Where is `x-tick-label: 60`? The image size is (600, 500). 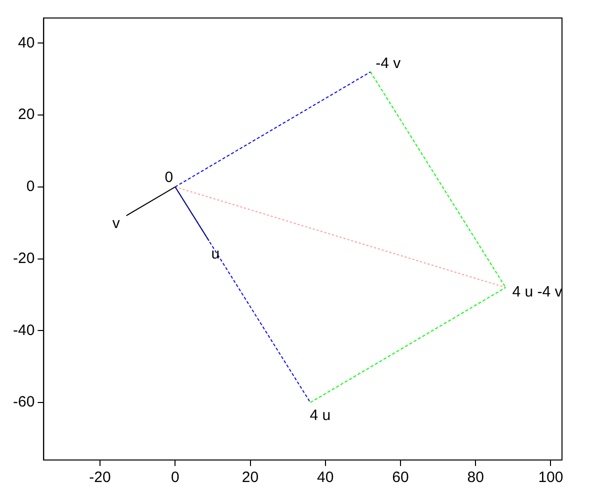 x-tick-label: 60 is located at coordinates (400, 477).